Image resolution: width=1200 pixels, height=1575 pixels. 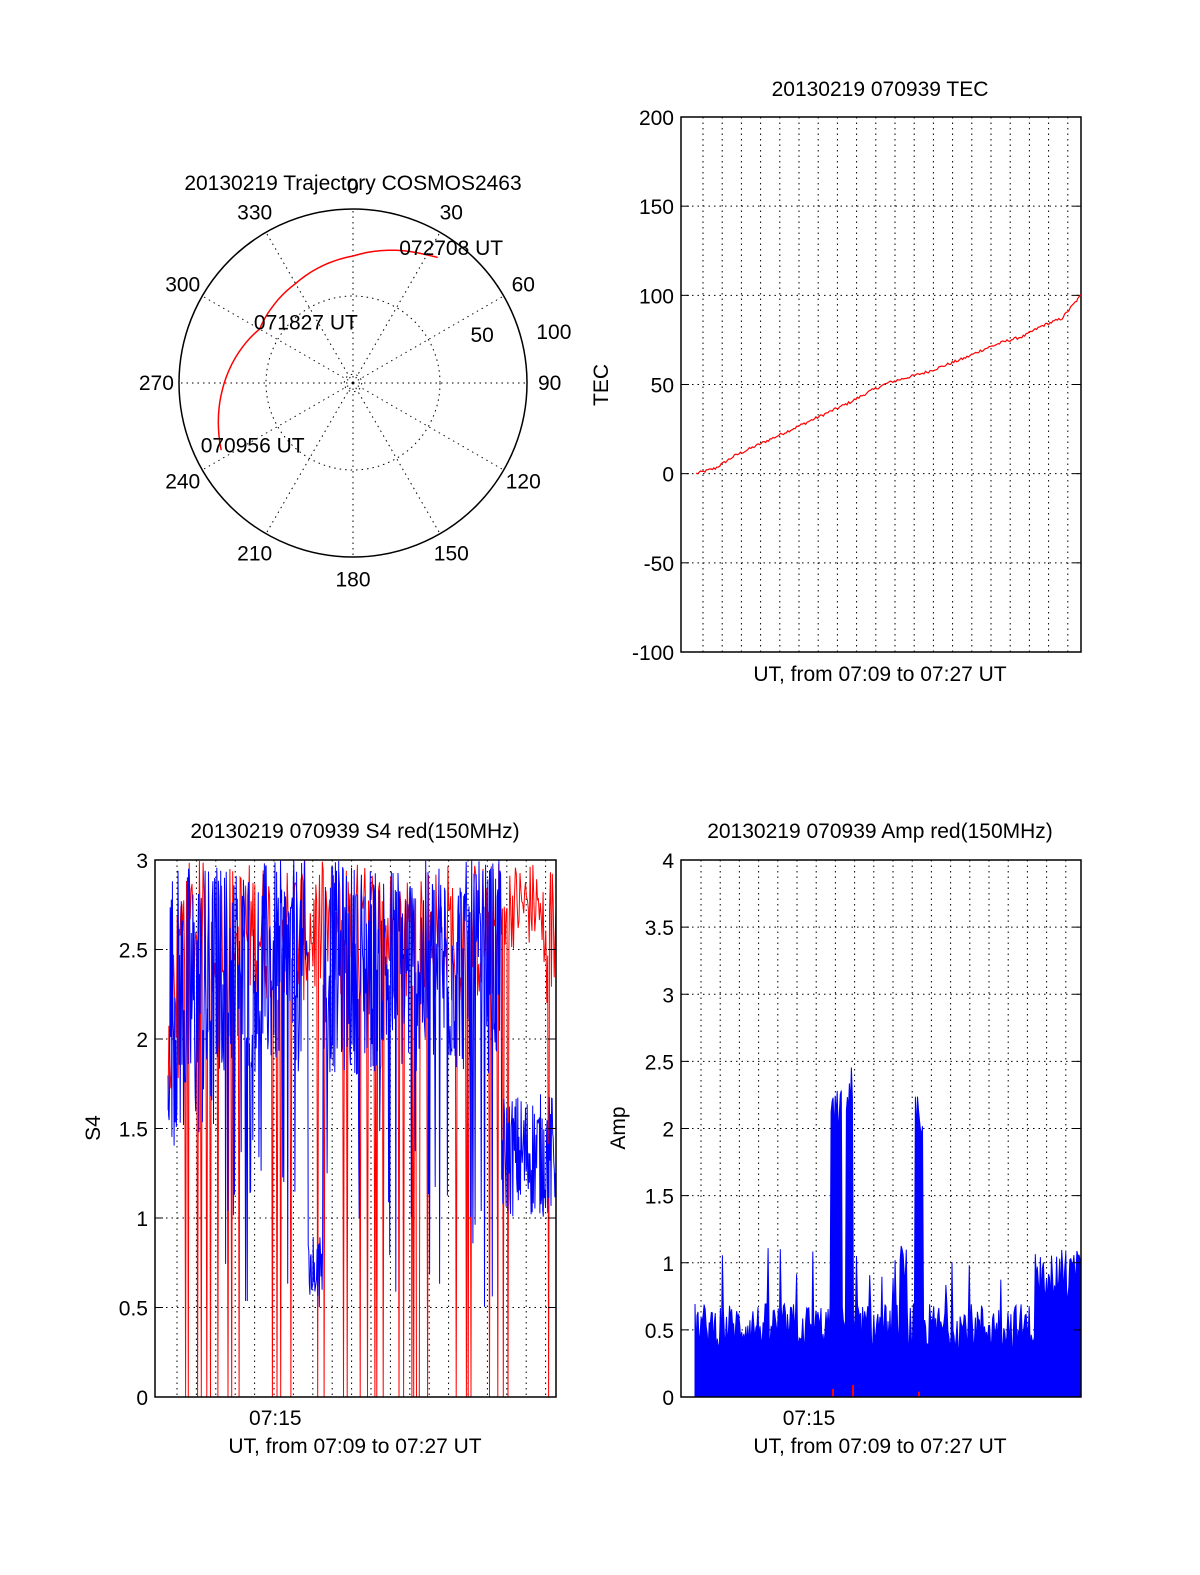 What do you see at coordinates (523, 285) in the screenshot?
I see `polar-angle-tick-label: 60` at bounding box center [523, 285].